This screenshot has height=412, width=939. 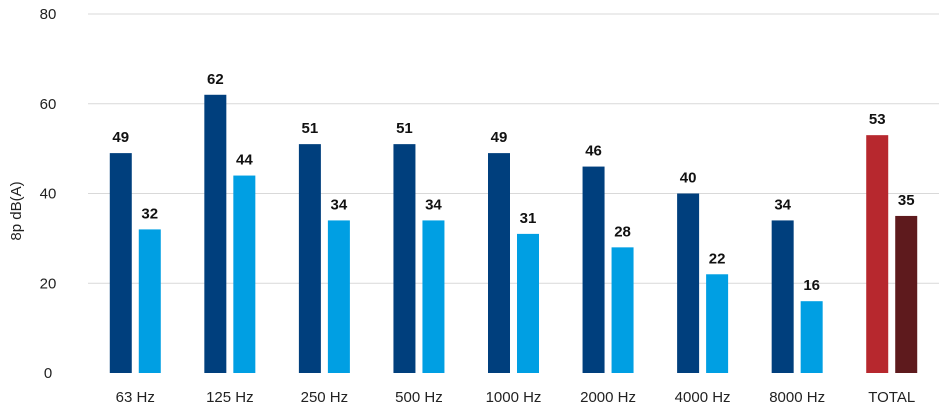 I want to click on data-label: 44, so click(x=244, y=160).